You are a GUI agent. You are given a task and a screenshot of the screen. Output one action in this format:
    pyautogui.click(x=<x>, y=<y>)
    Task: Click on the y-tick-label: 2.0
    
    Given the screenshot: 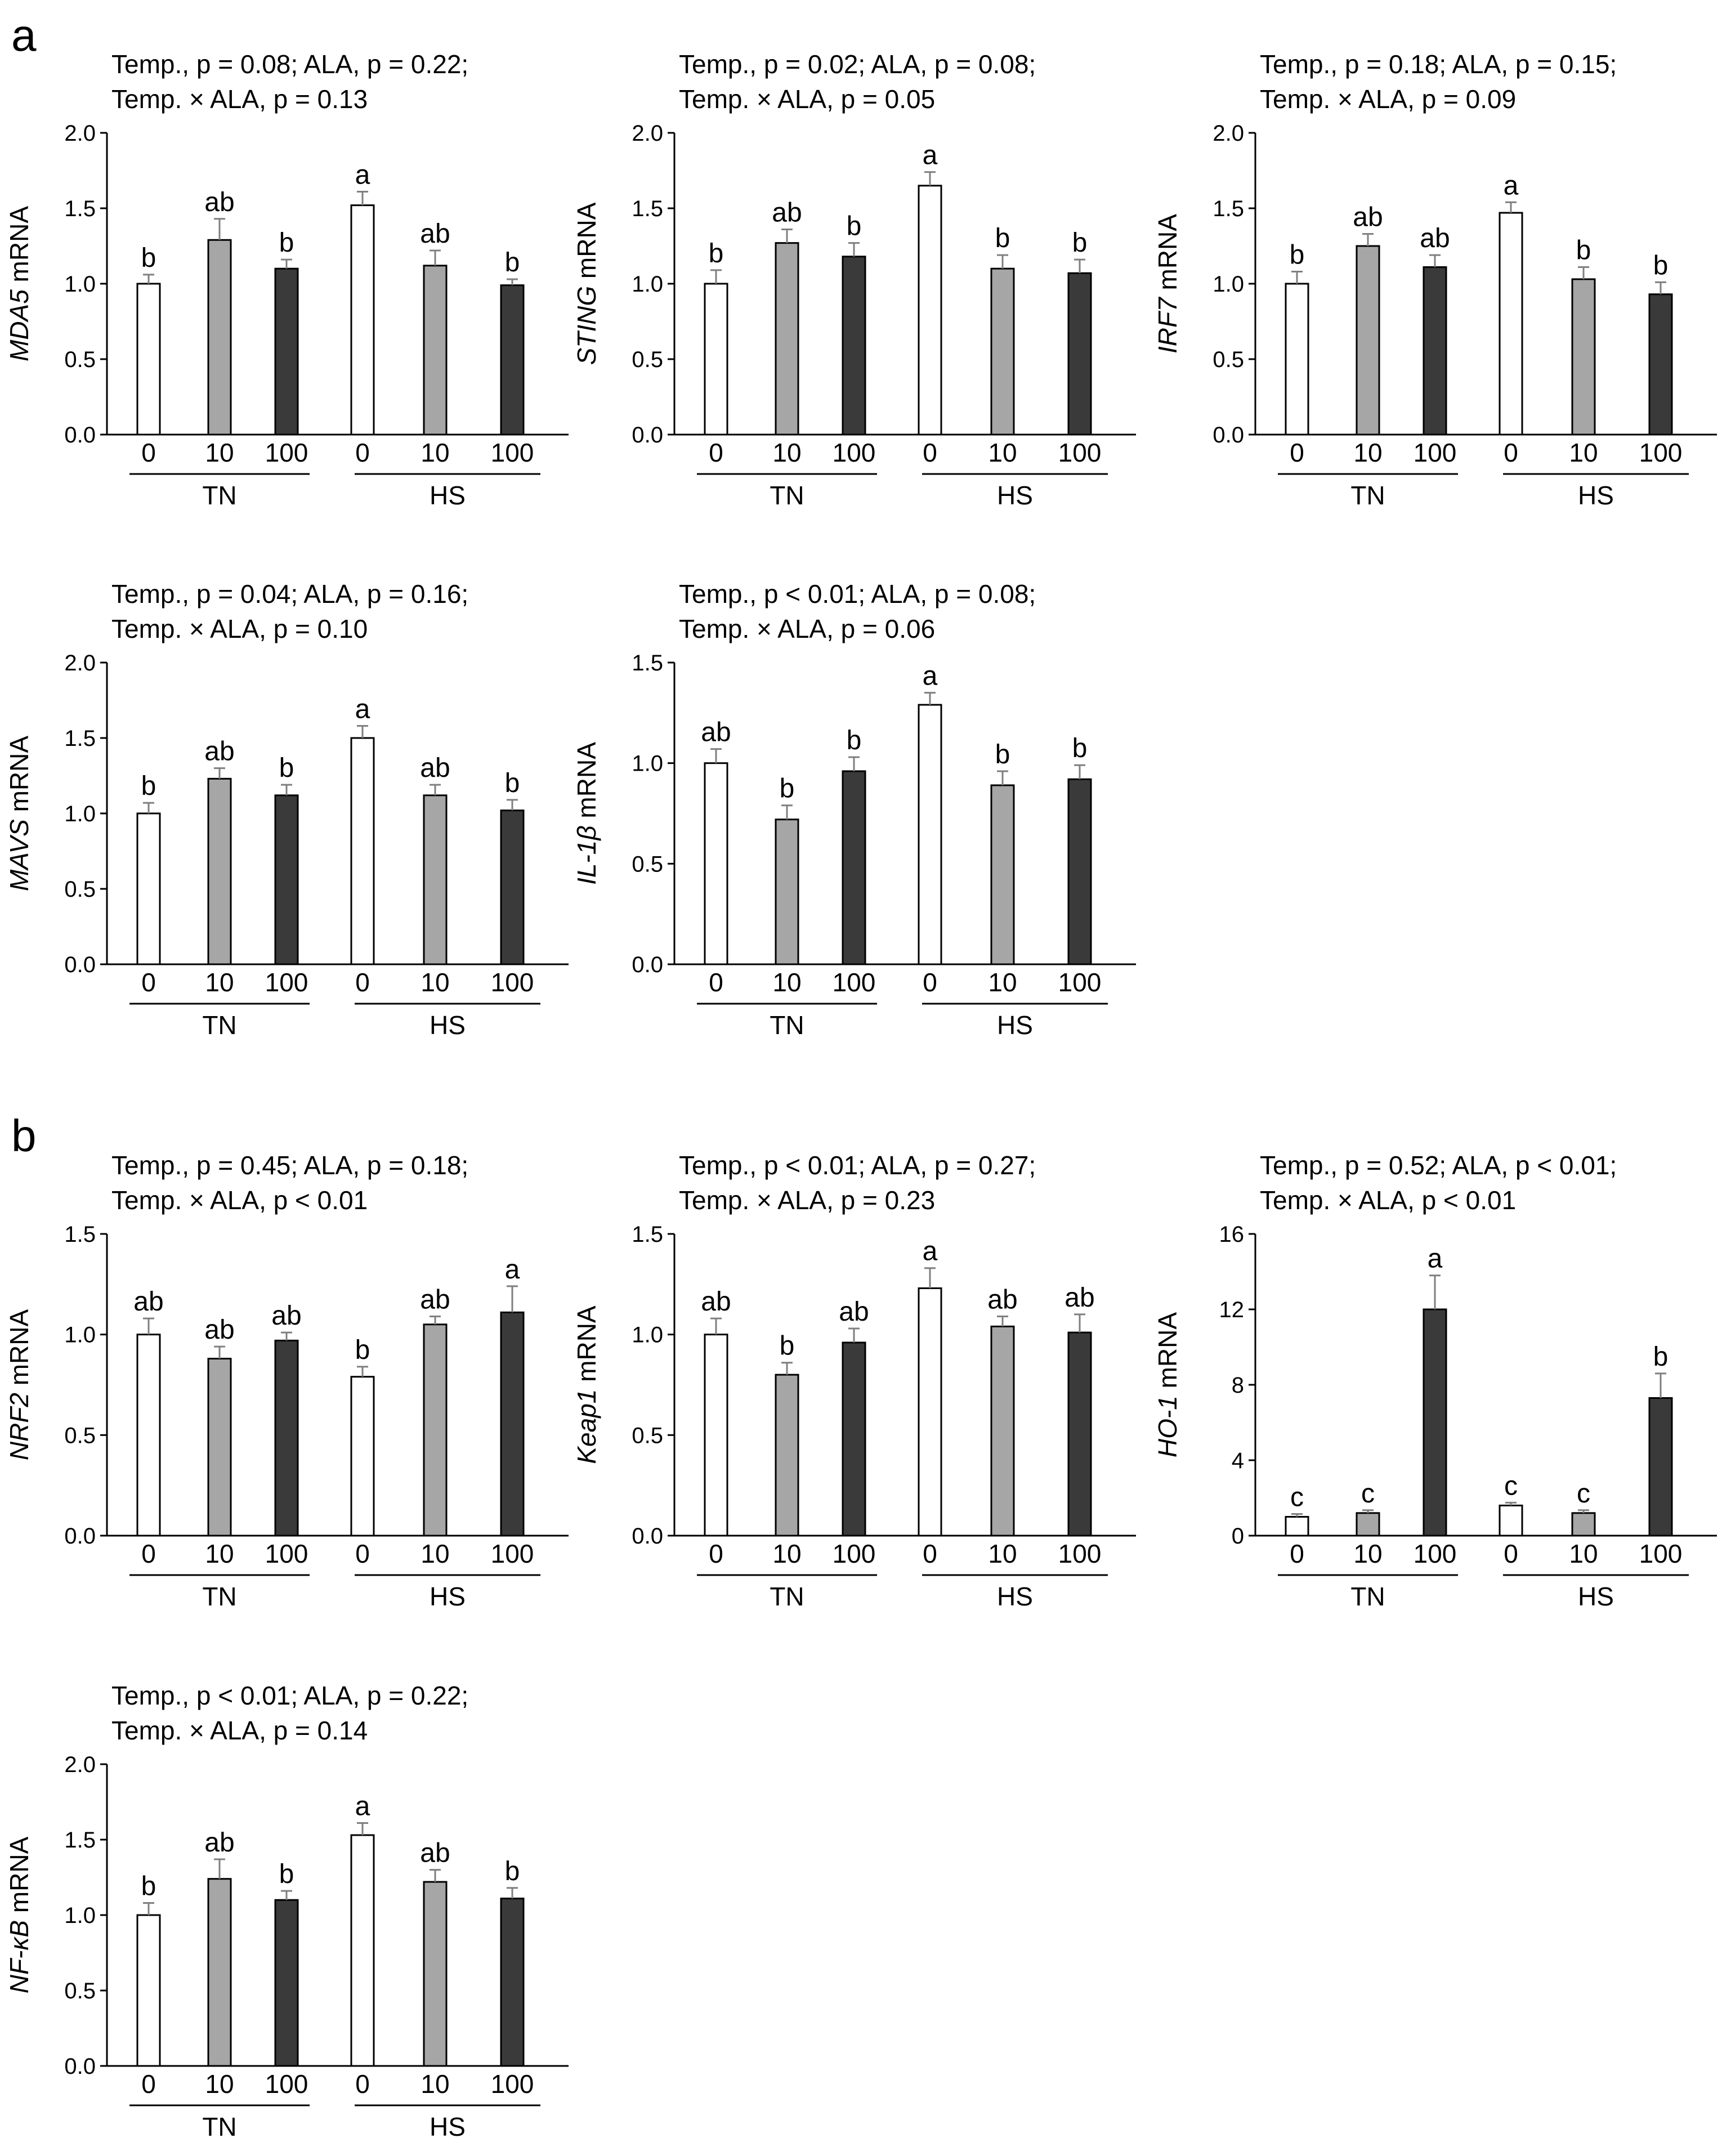 What is the action you would take?
    pyautogui.click(x=647, y=133)
    